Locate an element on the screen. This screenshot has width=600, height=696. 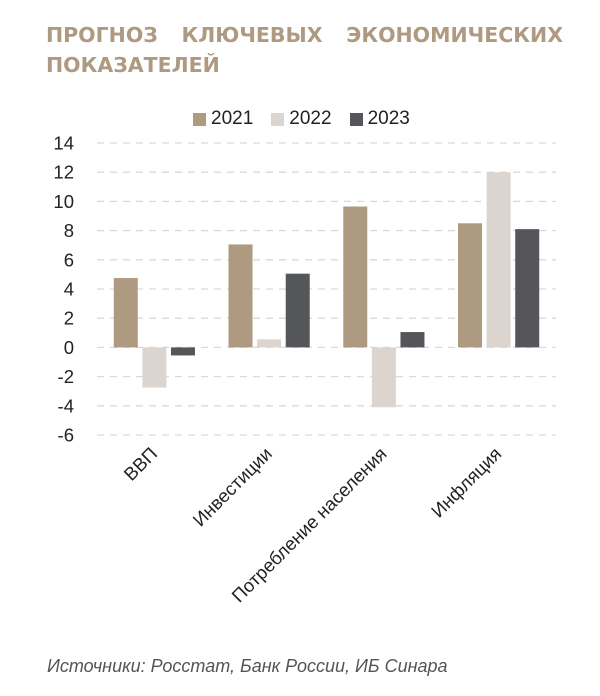
legend-item-2021: 2021 is located at coordinates (223, 119).